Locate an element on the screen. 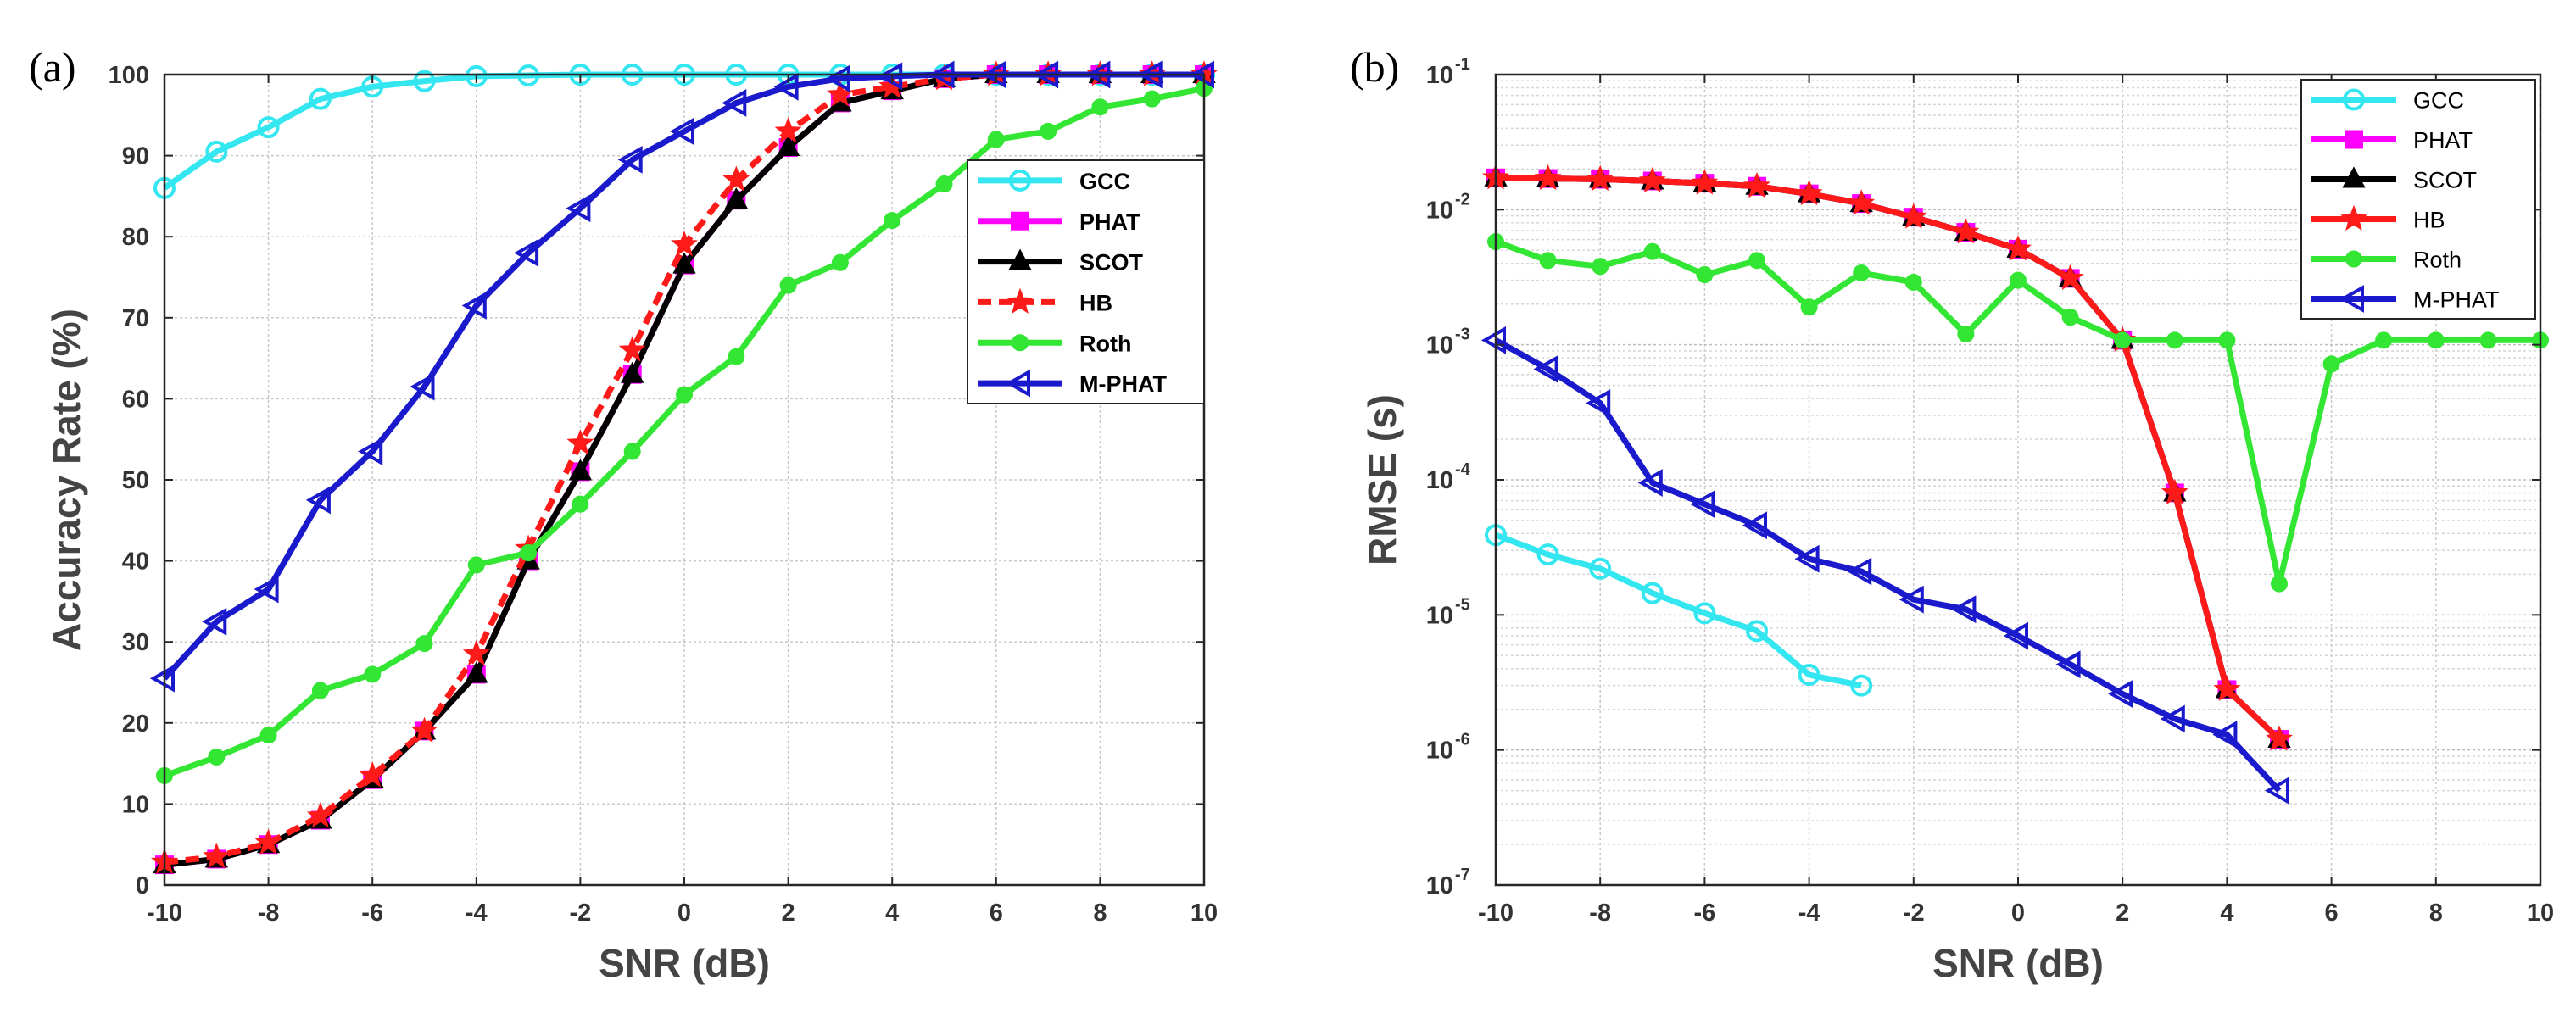  y-tick-label-exponent: -6 is located at coordinates (1462, 740).